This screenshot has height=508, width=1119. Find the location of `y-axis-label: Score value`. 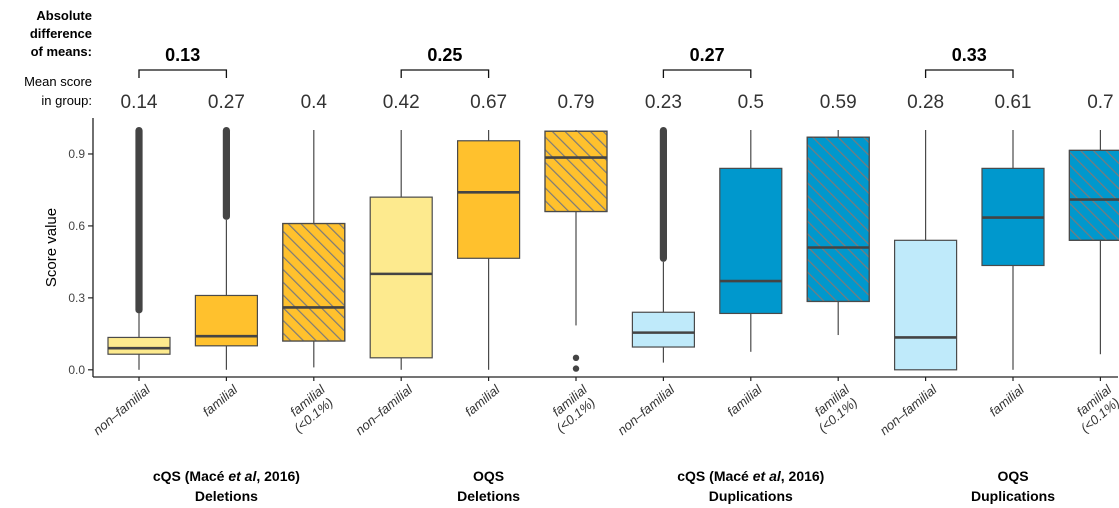

y-axis-label: Score value is located at coordinates (51, 247).